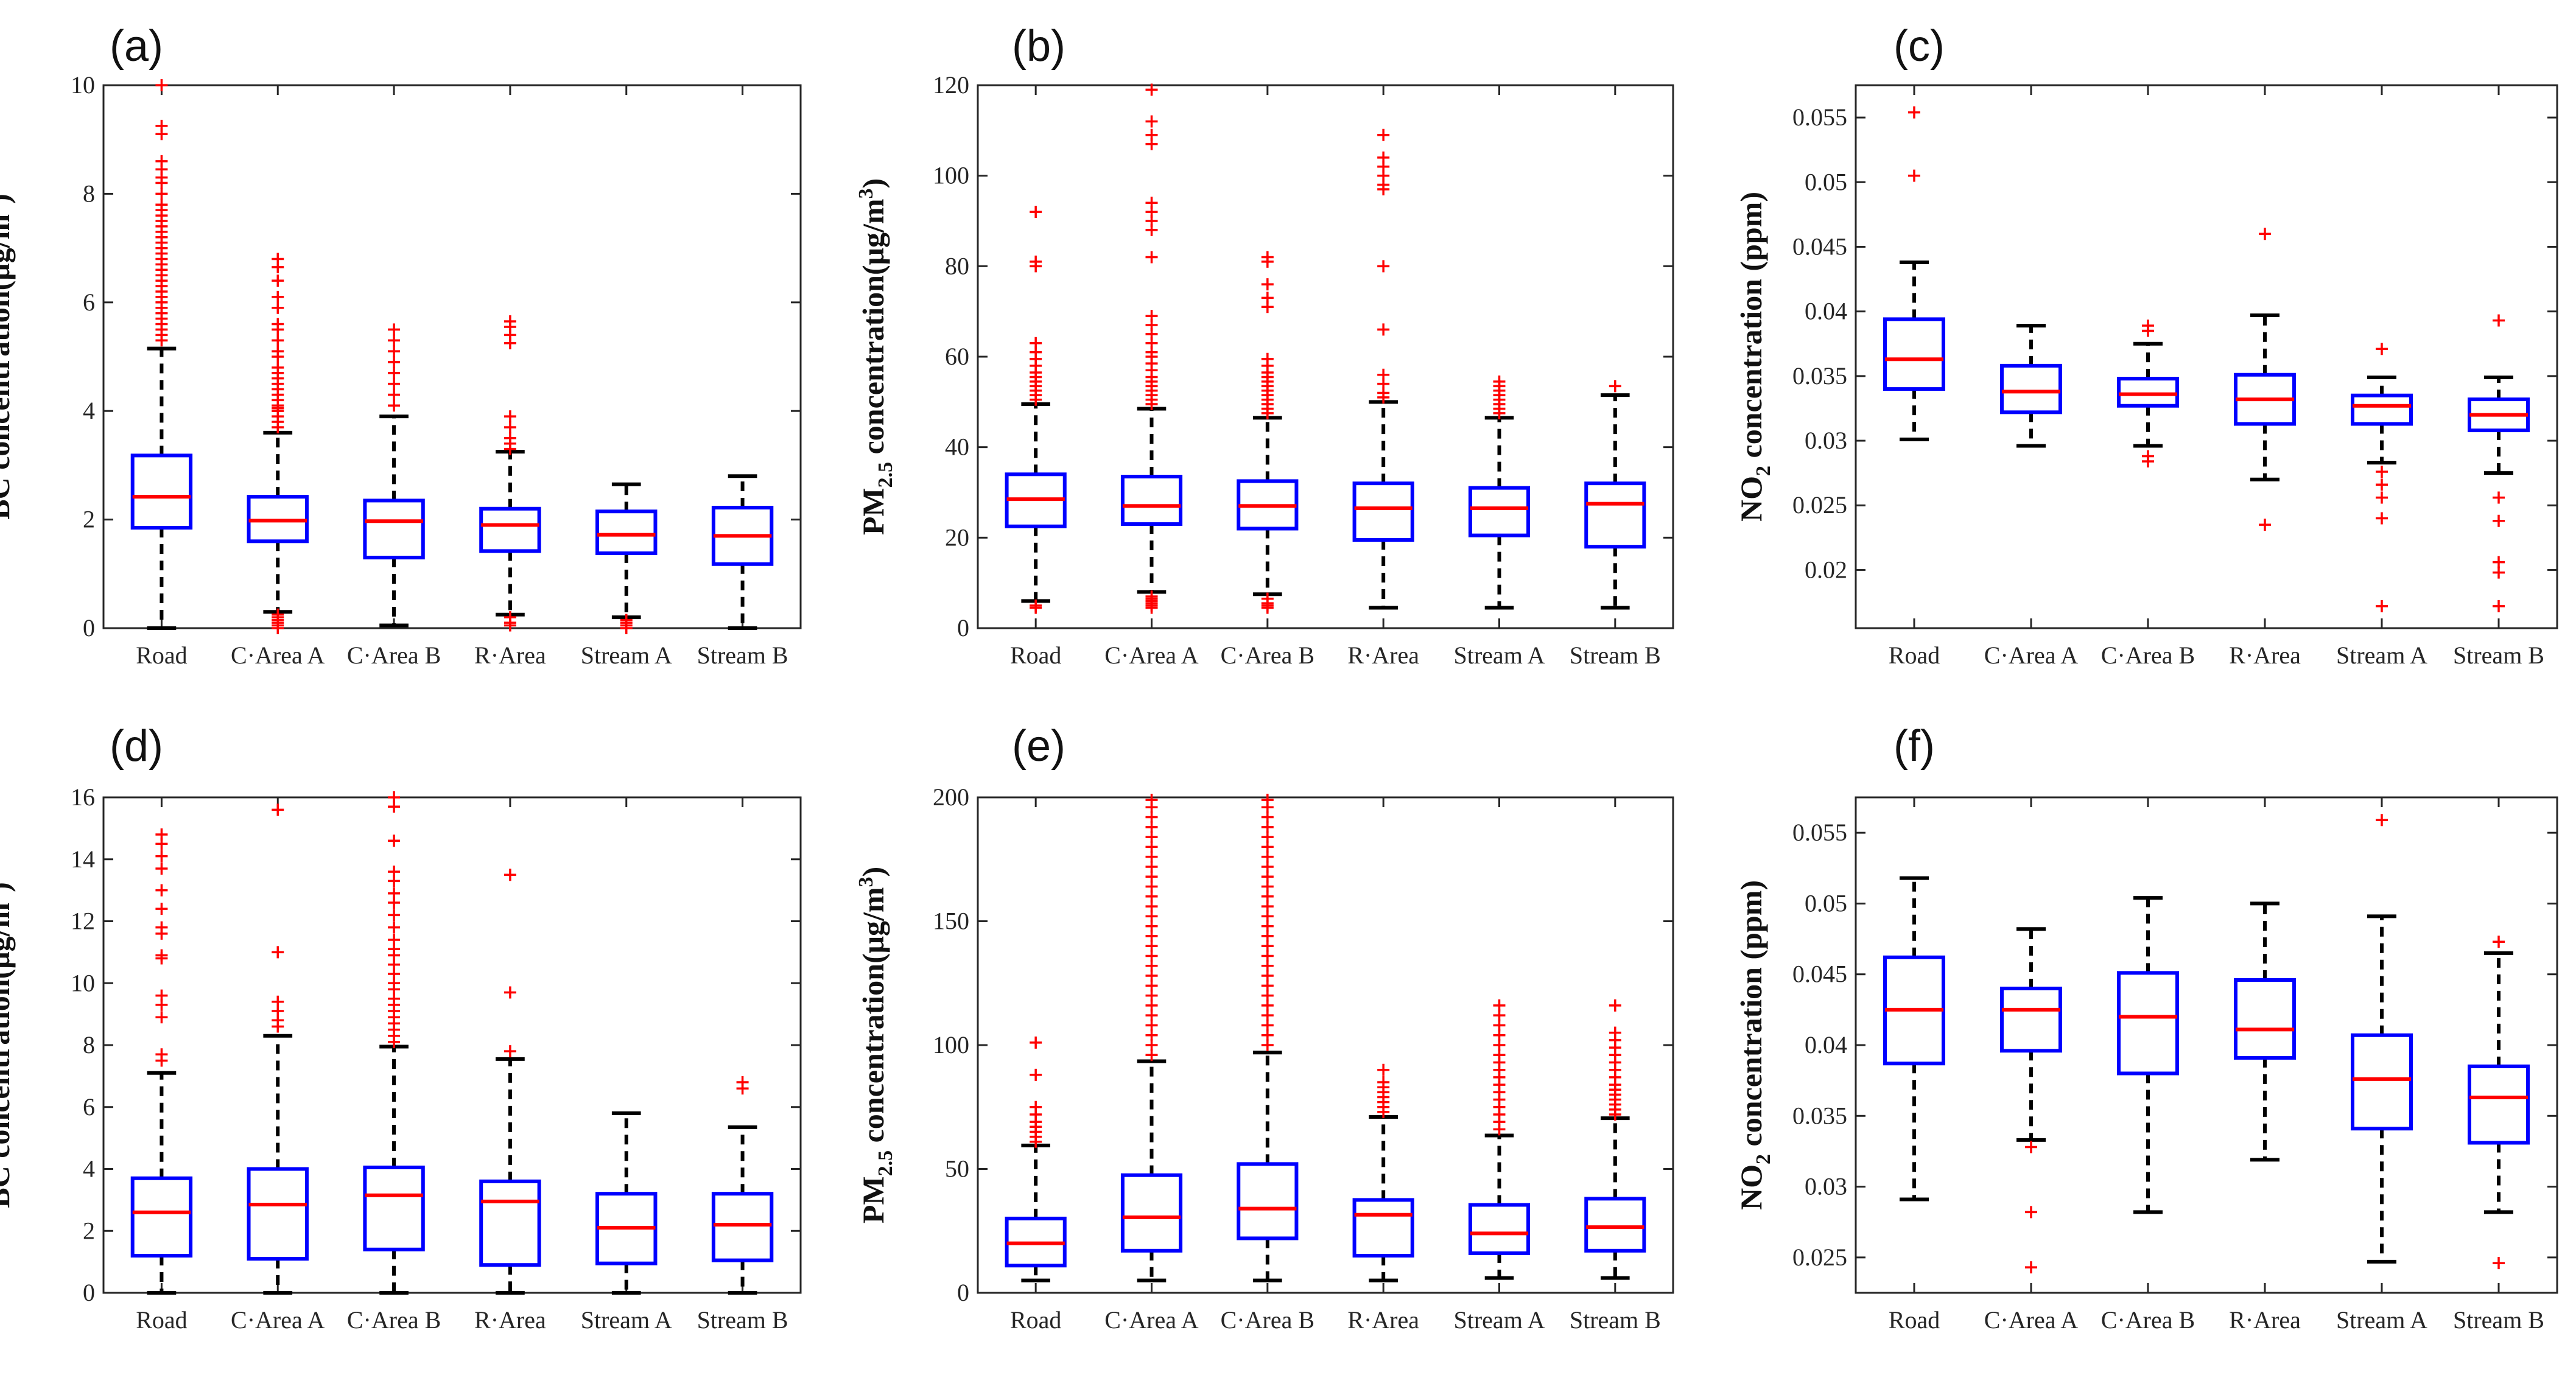 The width and height of the screenshot is (2576, 1389). Describe the element at coordinates (83, 797) in the screenshot. I see `y-tick-label: 16` at that location.